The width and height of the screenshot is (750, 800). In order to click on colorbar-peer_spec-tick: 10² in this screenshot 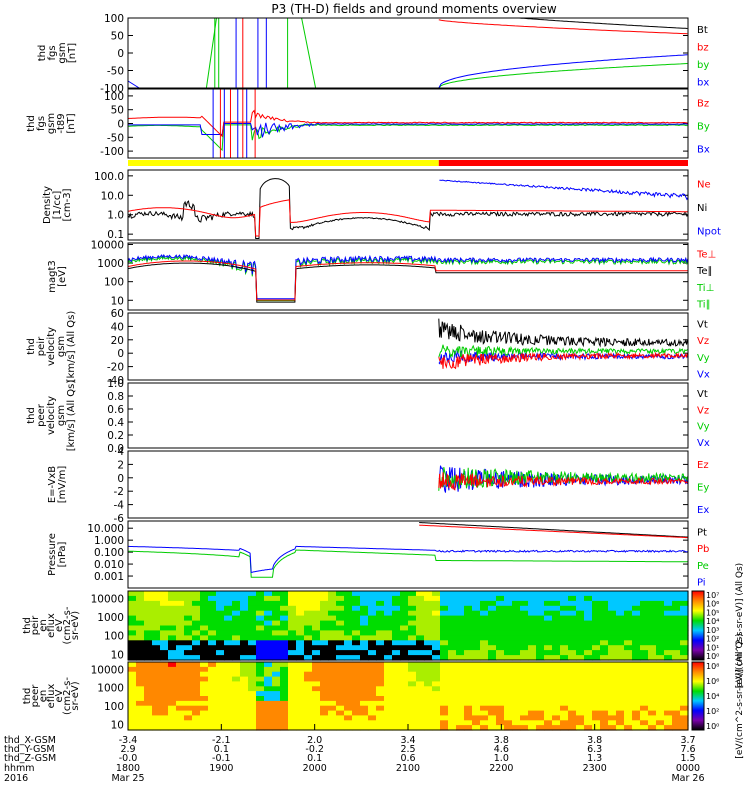, I will do `click(712, 711)`.